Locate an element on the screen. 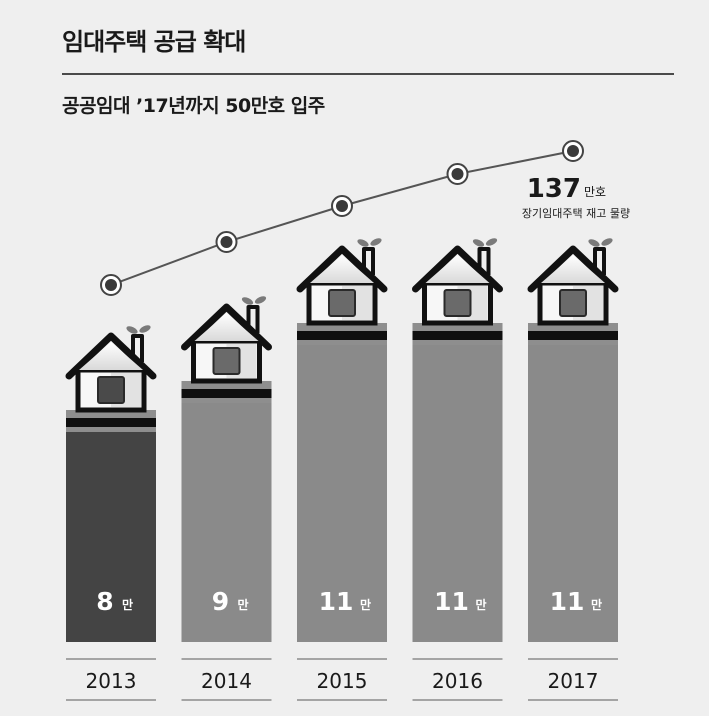  x-tick-label: 2014 is located at coordinates (226, 681).